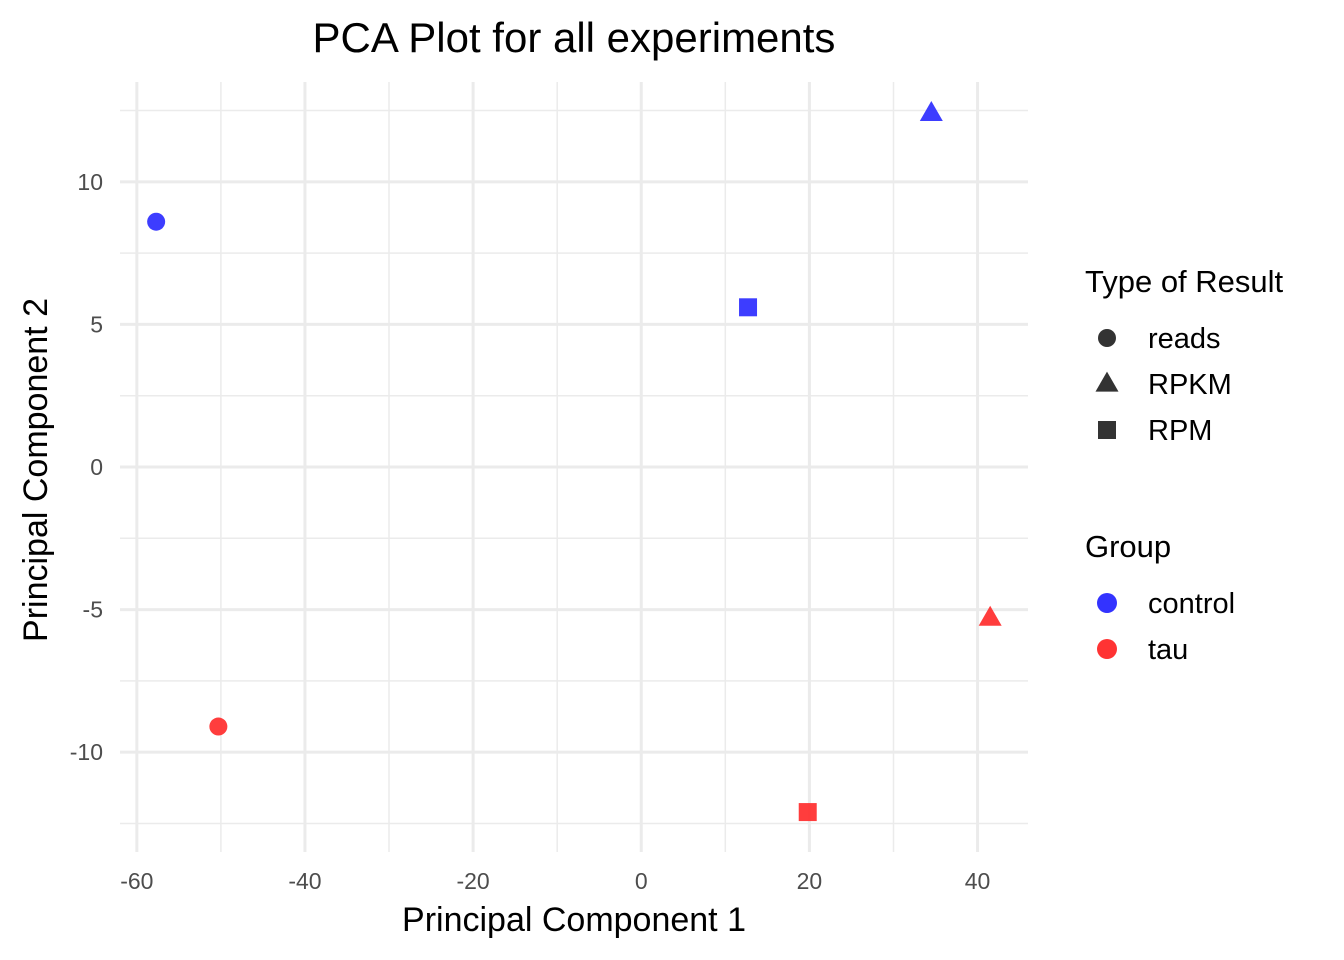  Describe the element at coordinates (1184, 281) in the screenshot. I see `legend-shape-title: Type of Result` at that location.